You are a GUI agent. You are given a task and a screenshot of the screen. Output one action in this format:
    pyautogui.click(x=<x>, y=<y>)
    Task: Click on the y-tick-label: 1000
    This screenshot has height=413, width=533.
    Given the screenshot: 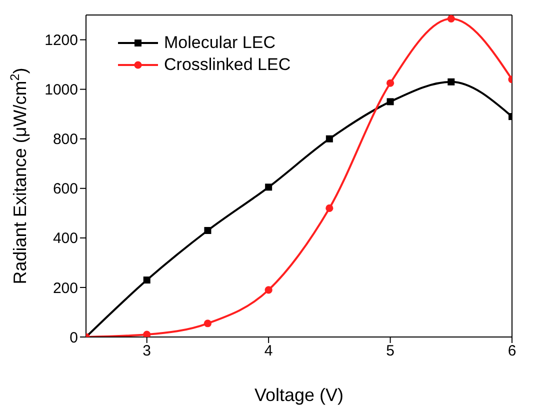 What is the action you would take?
    pyautogui.click(x=61, y=90)
    